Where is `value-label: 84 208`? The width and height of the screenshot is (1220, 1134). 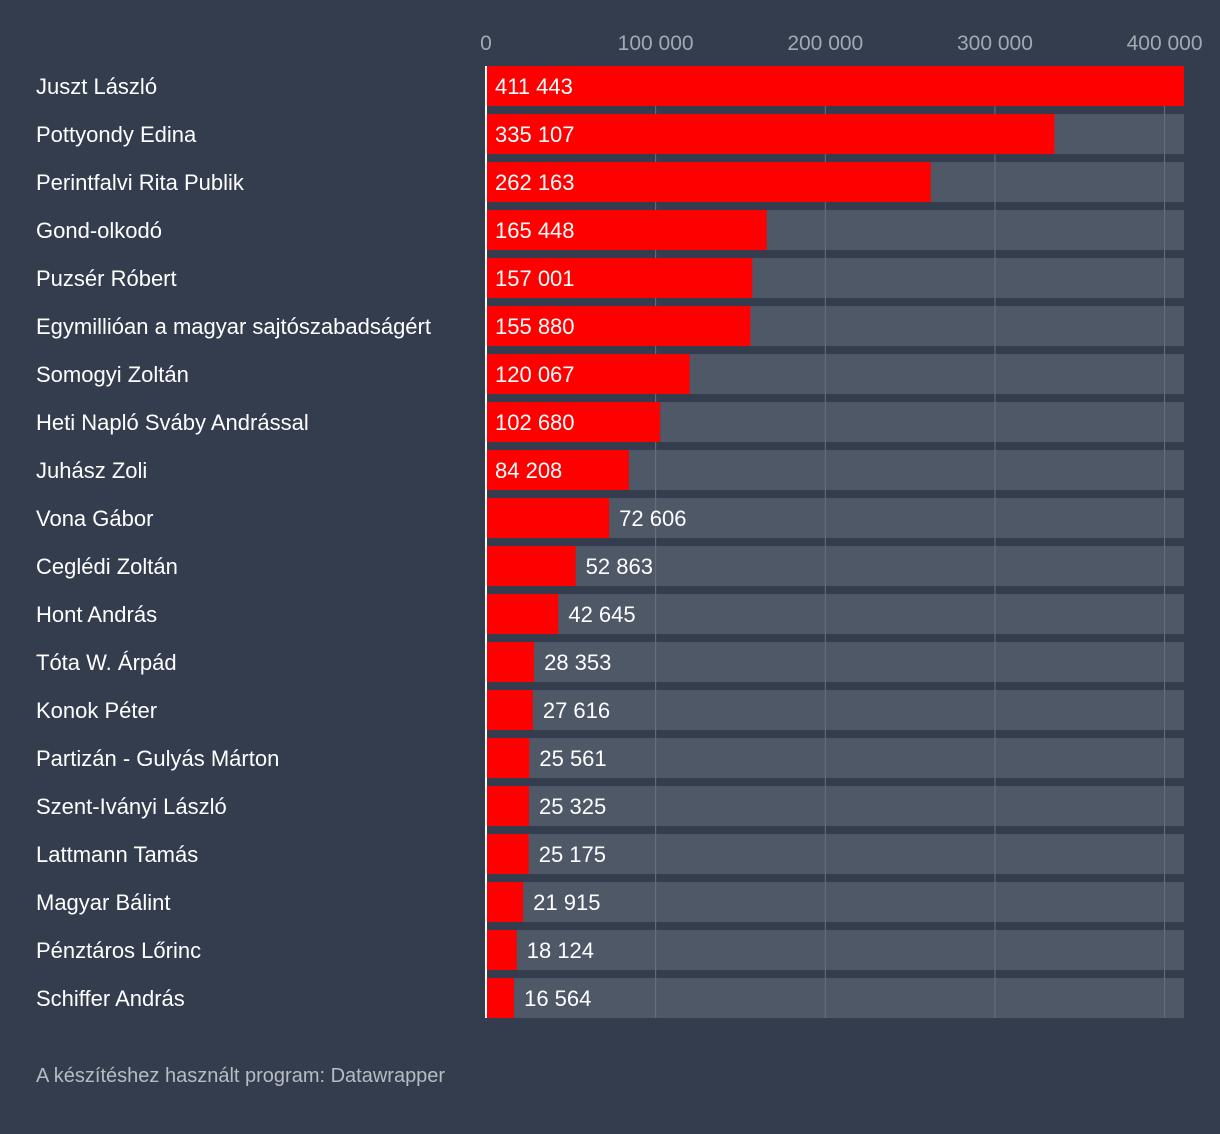
value-label: 84 208 is located at coordinates (528, 470).